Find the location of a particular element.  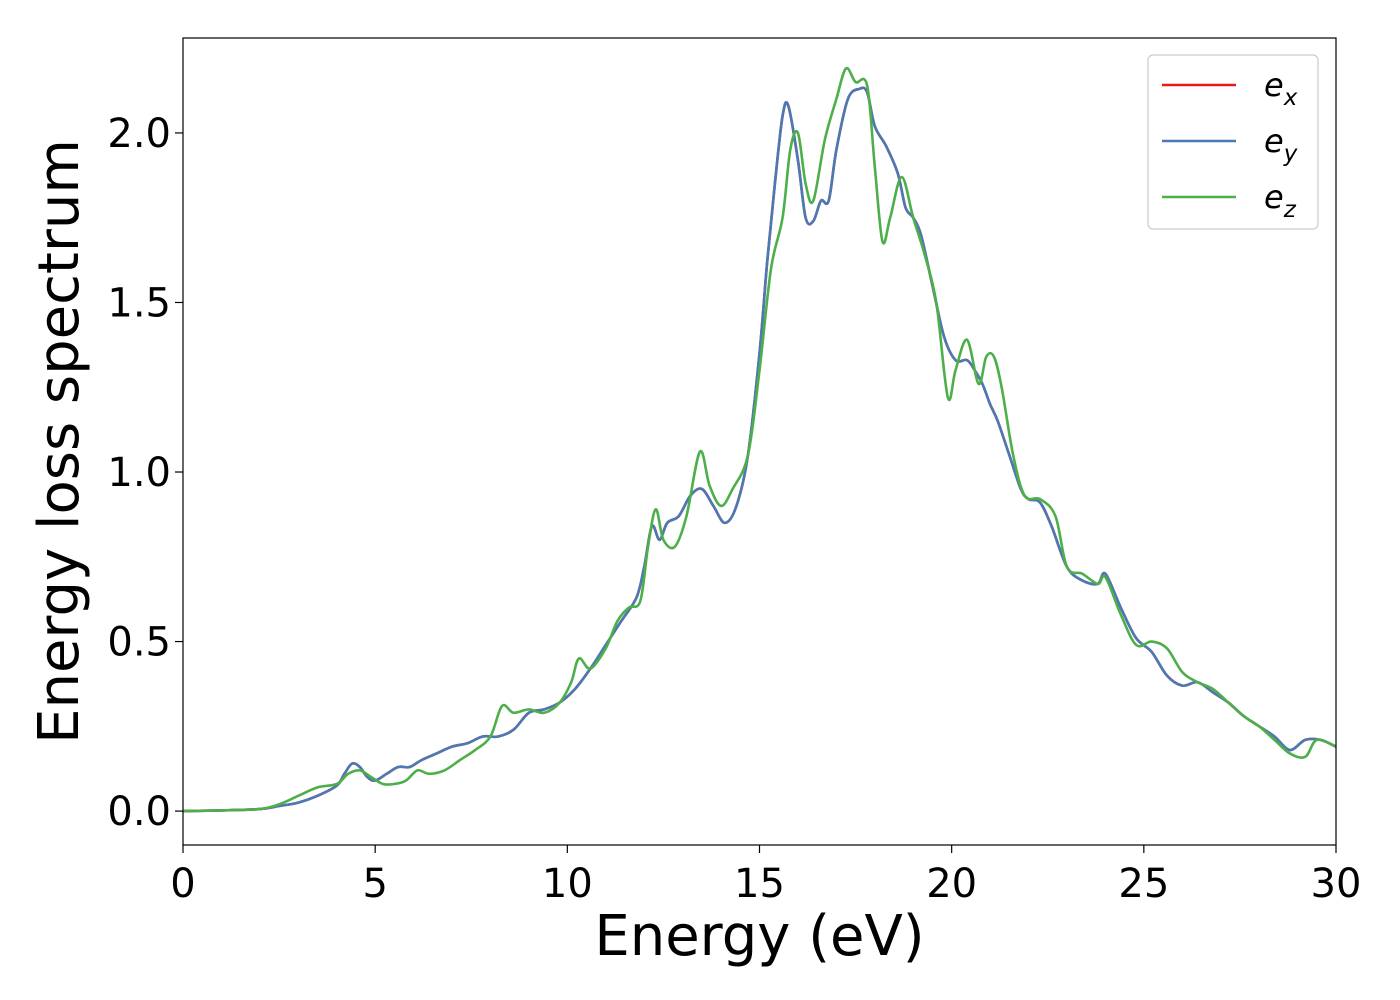

x-tick-label: 15 is located at coordinates (759, 884).